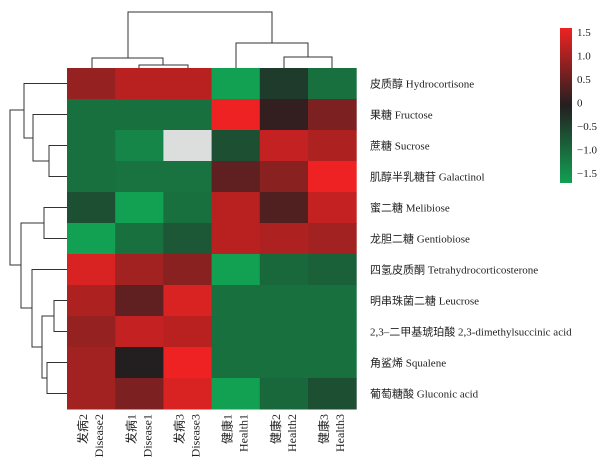 The height and width of the screenshot is (470, 615). What do you see at coordinates (584, 80) in the screenshot?
I see `colorbar-tick-label: 0.5` at bounding box center [584, 80].